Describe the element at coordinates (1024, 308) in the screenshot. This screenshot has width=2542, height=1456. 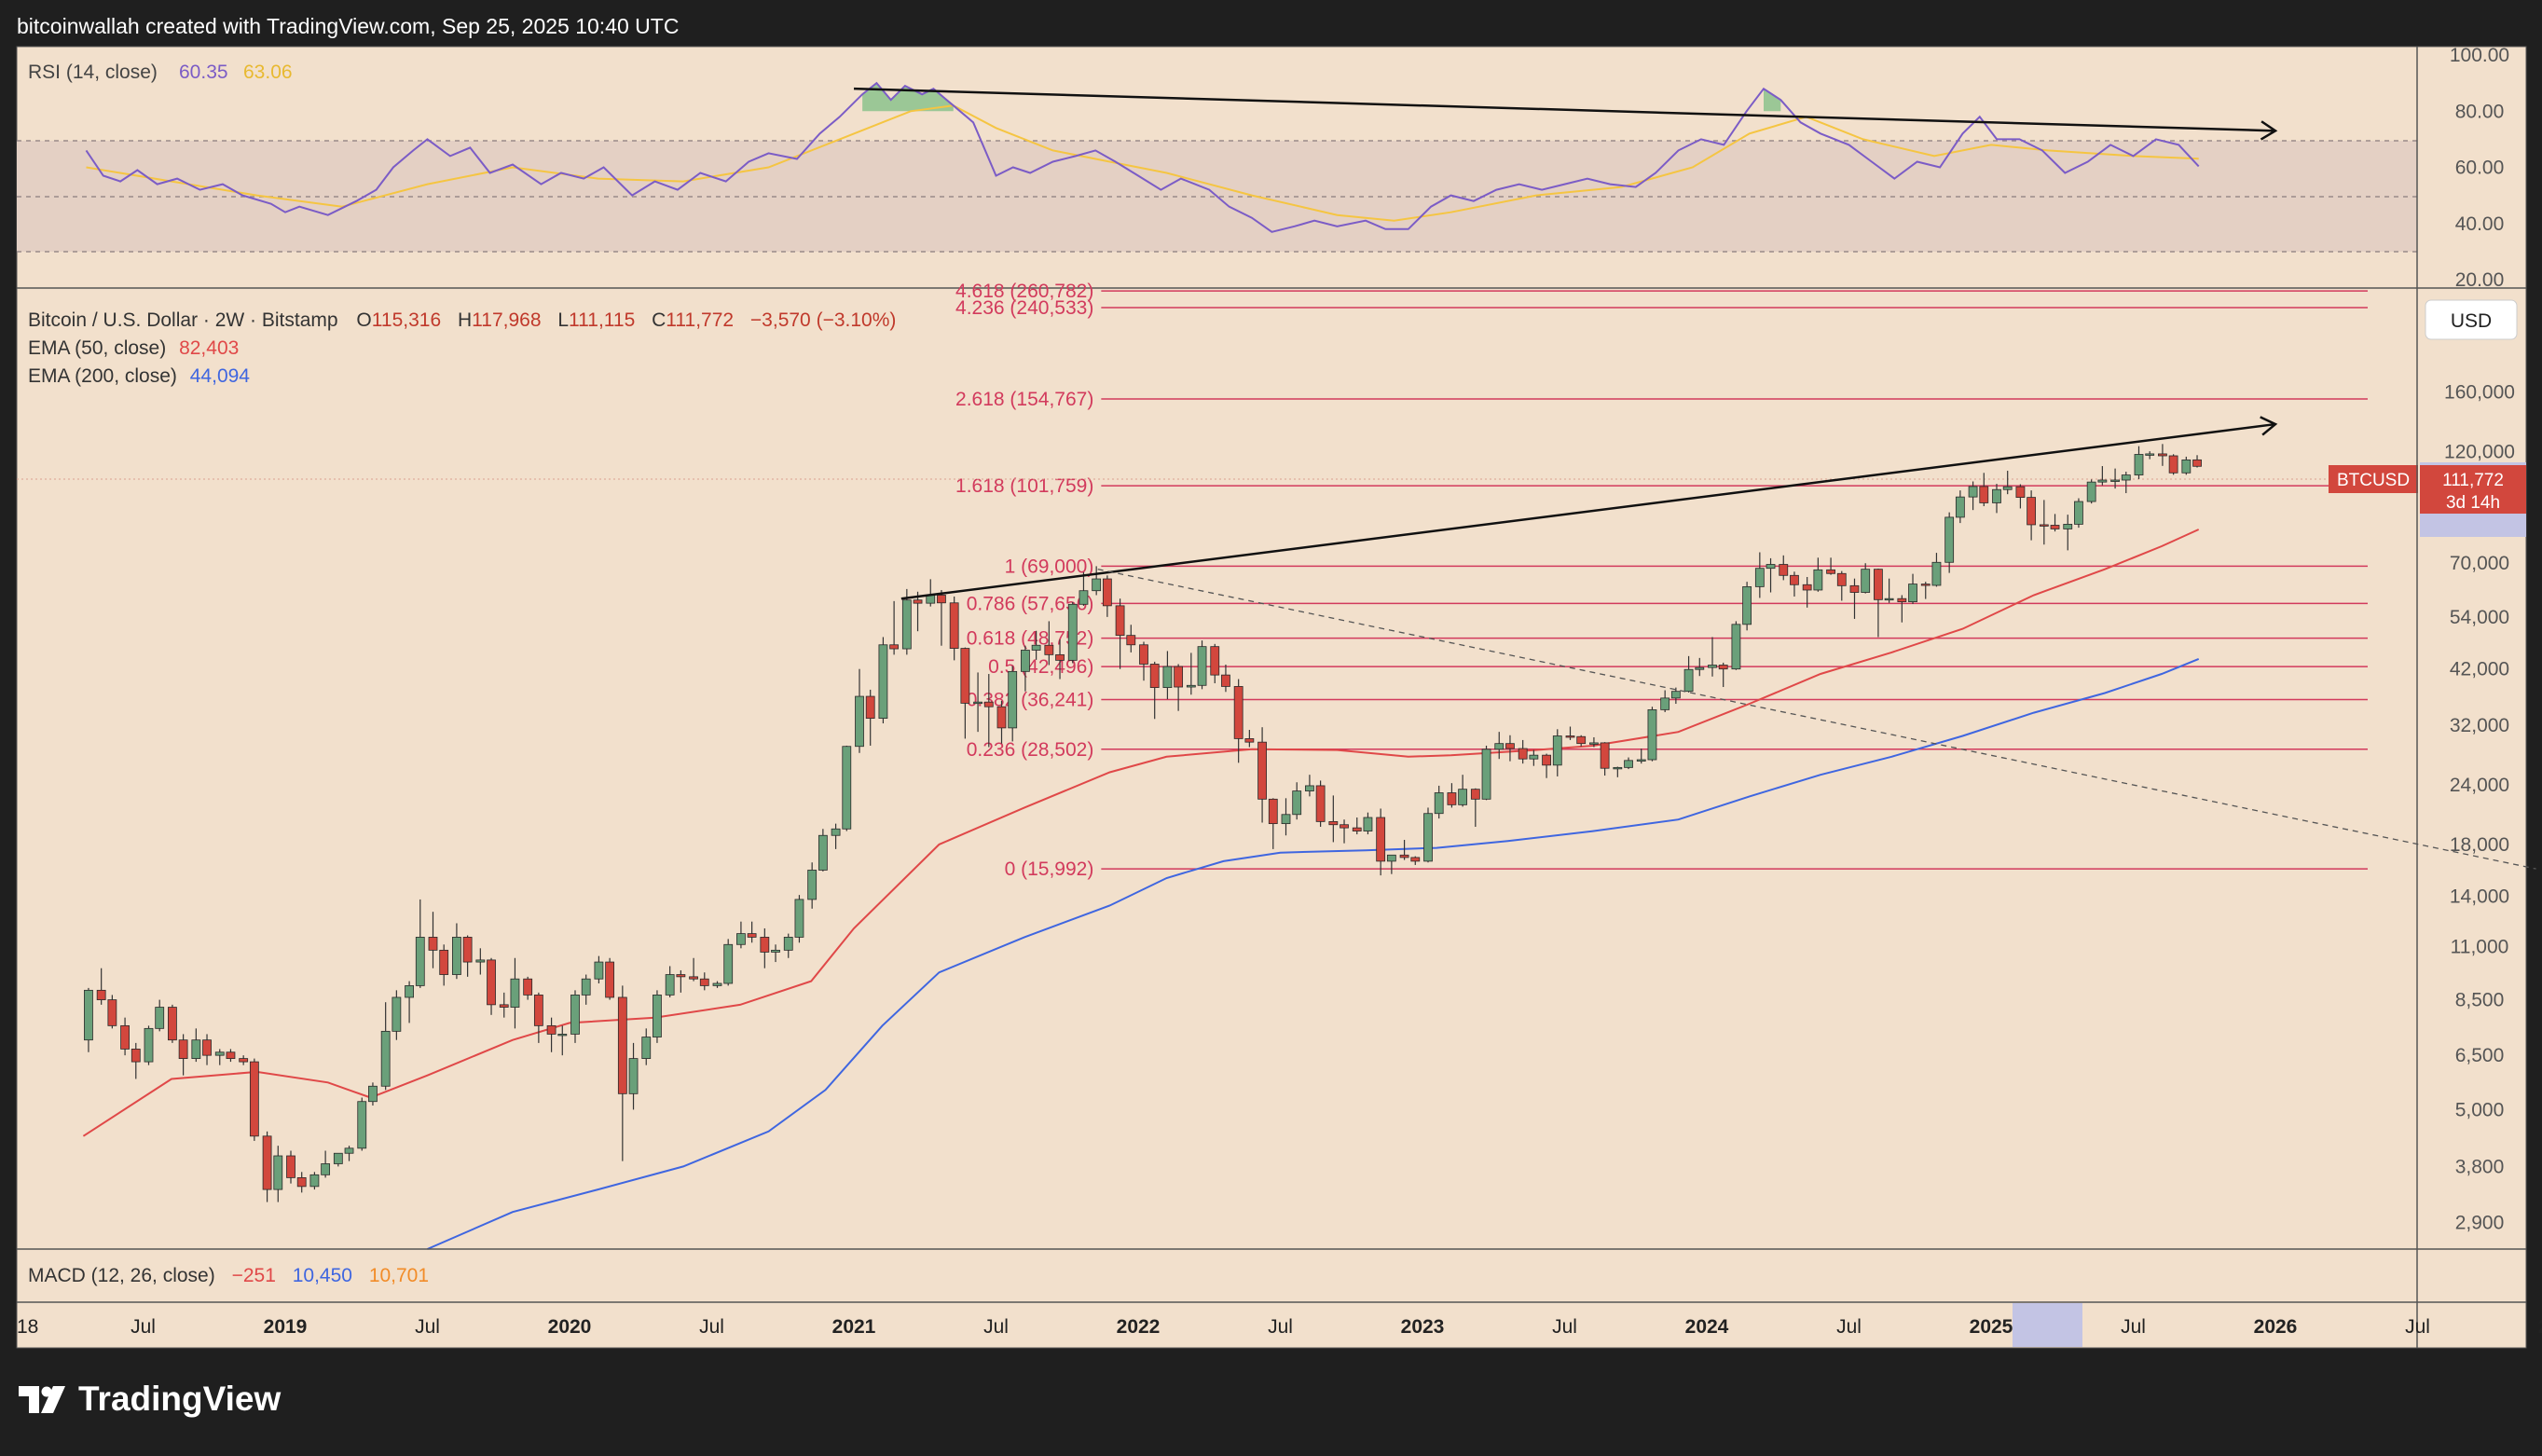
I see `fib-level-label: 4.236 (240,533)` at that location.